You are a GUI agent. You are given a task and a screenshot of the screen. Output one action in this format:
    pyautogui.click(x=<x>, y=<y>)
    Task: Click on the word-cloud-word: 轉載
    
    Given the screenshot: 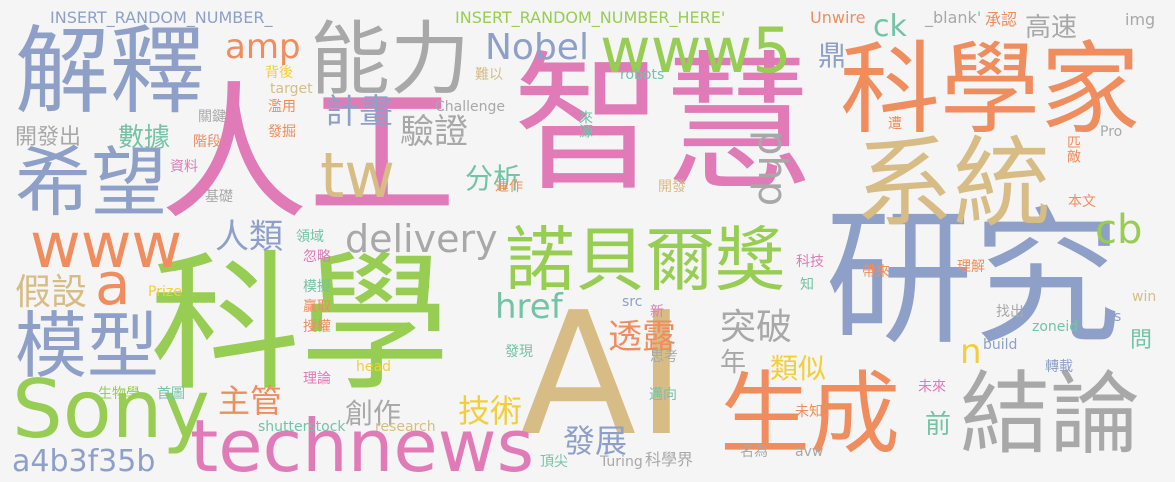 What is the action you would take?
    pyautogui.click(x=1059, y=367)
    